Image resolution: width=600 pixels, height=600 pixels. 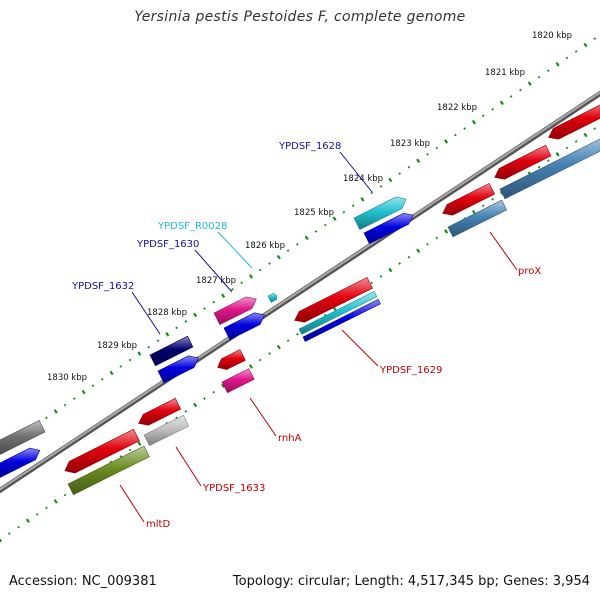 What do you see at coordinates (549, 169) in the screenshot?
I see `proX-feature-e` at bounding box center [549, 169].